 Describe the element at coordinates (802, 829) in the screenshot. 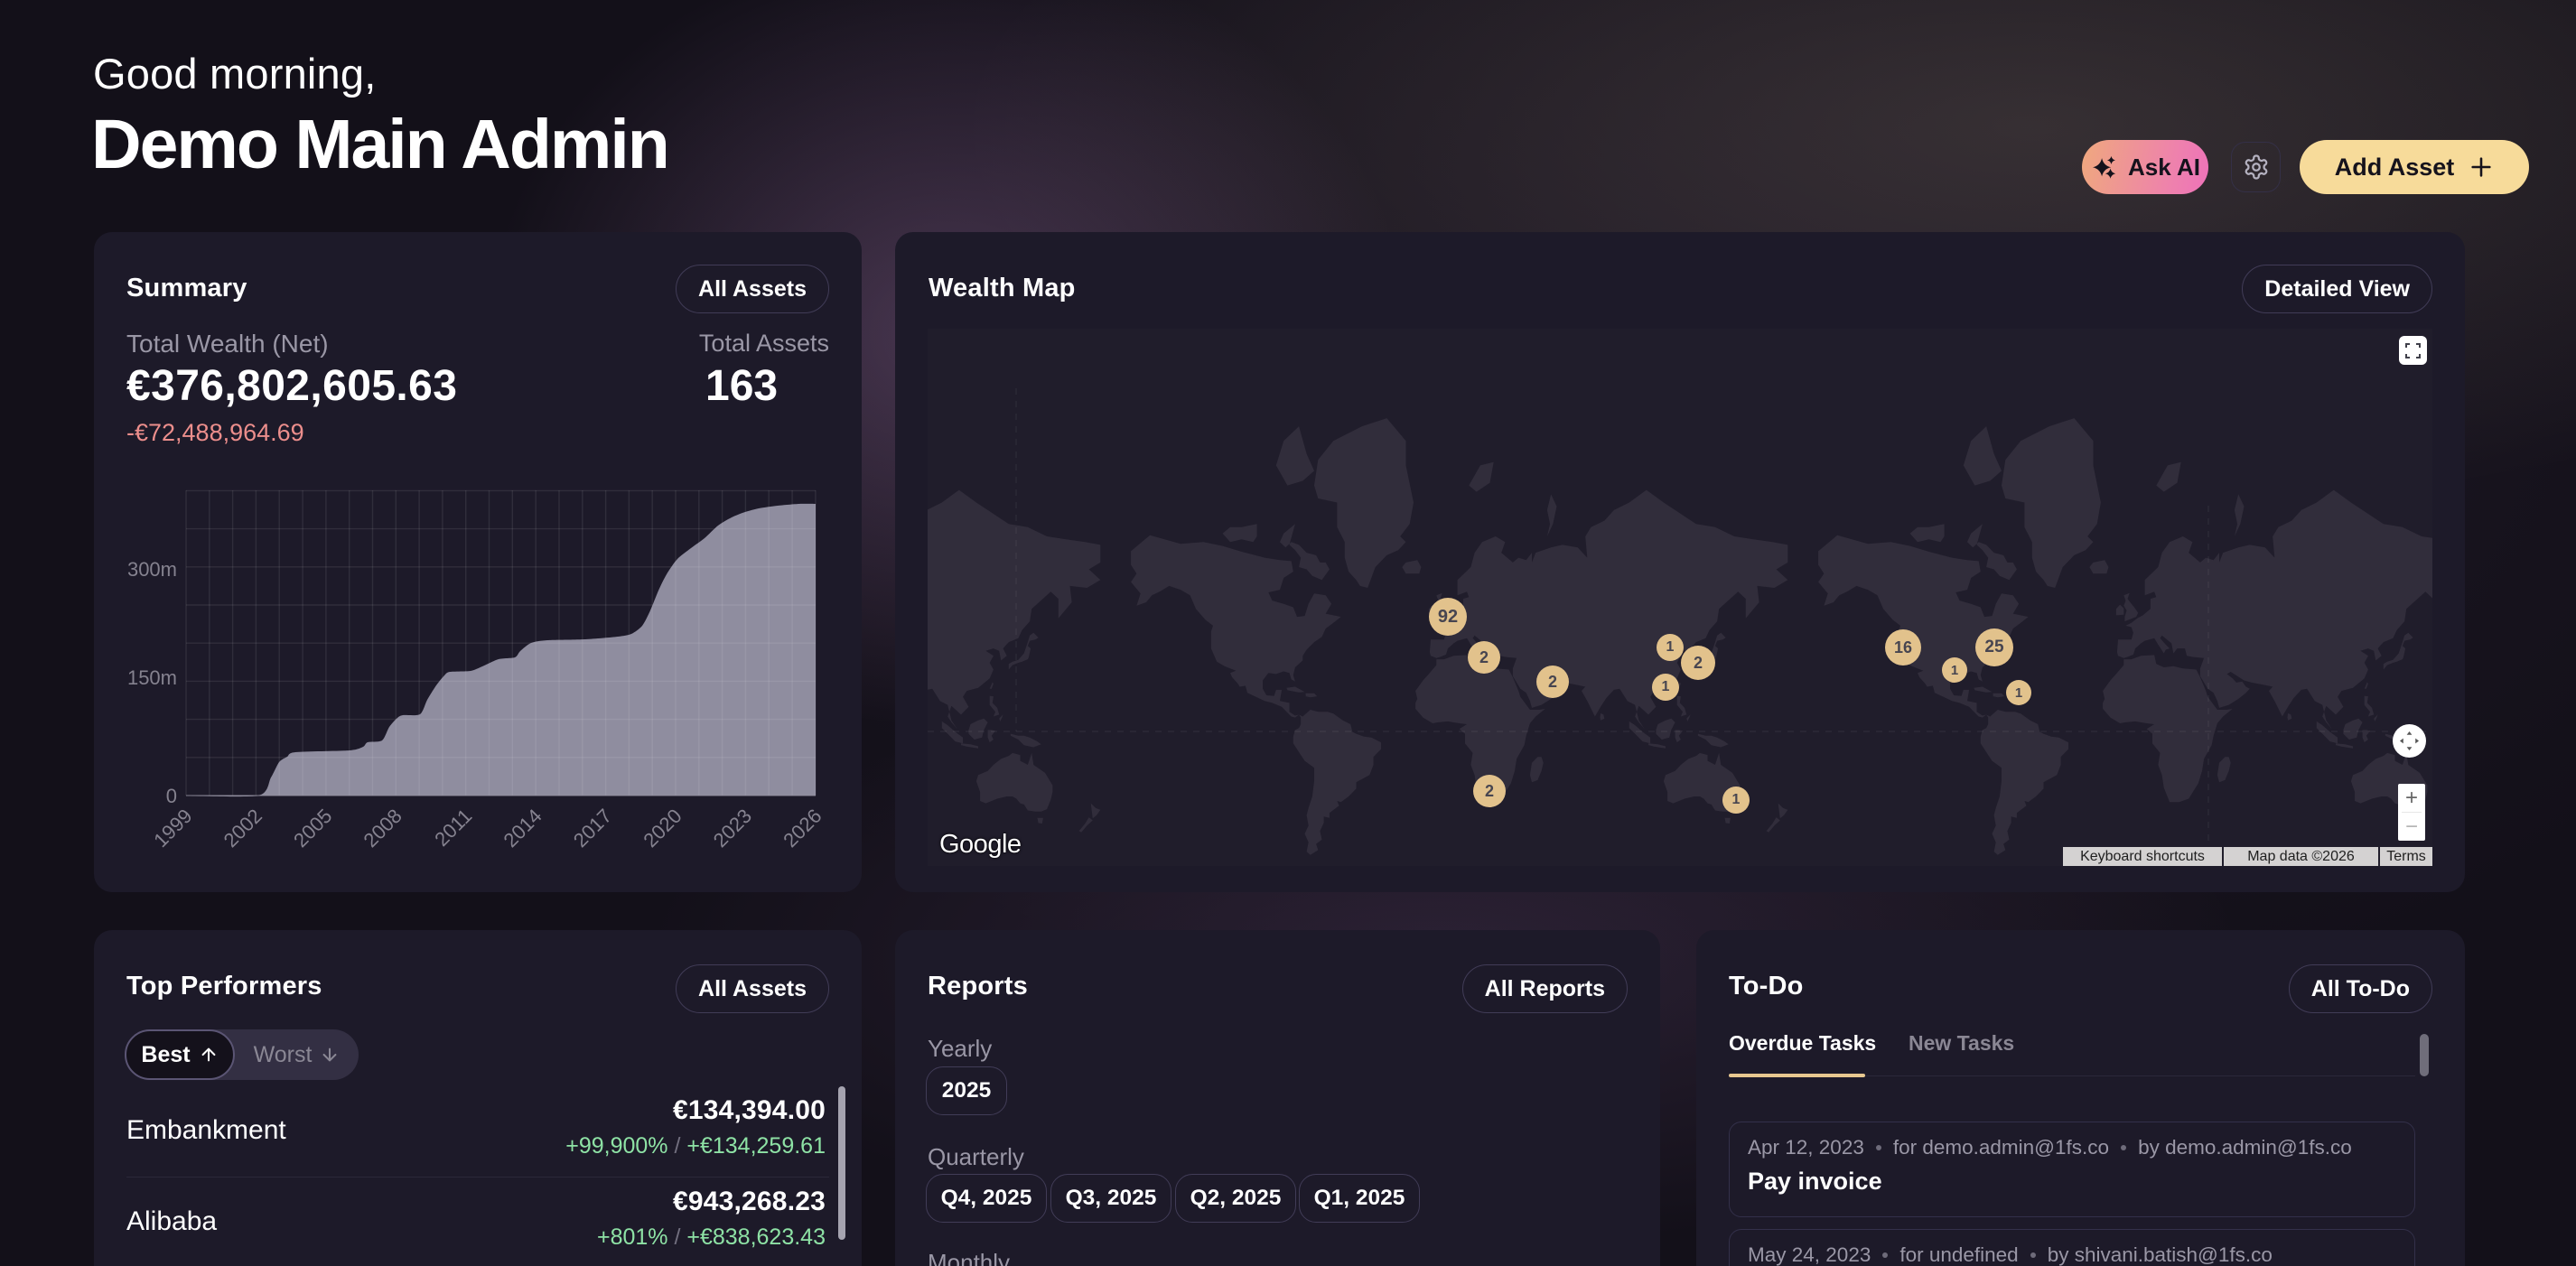

I see `svg-text: 2026` at that location.